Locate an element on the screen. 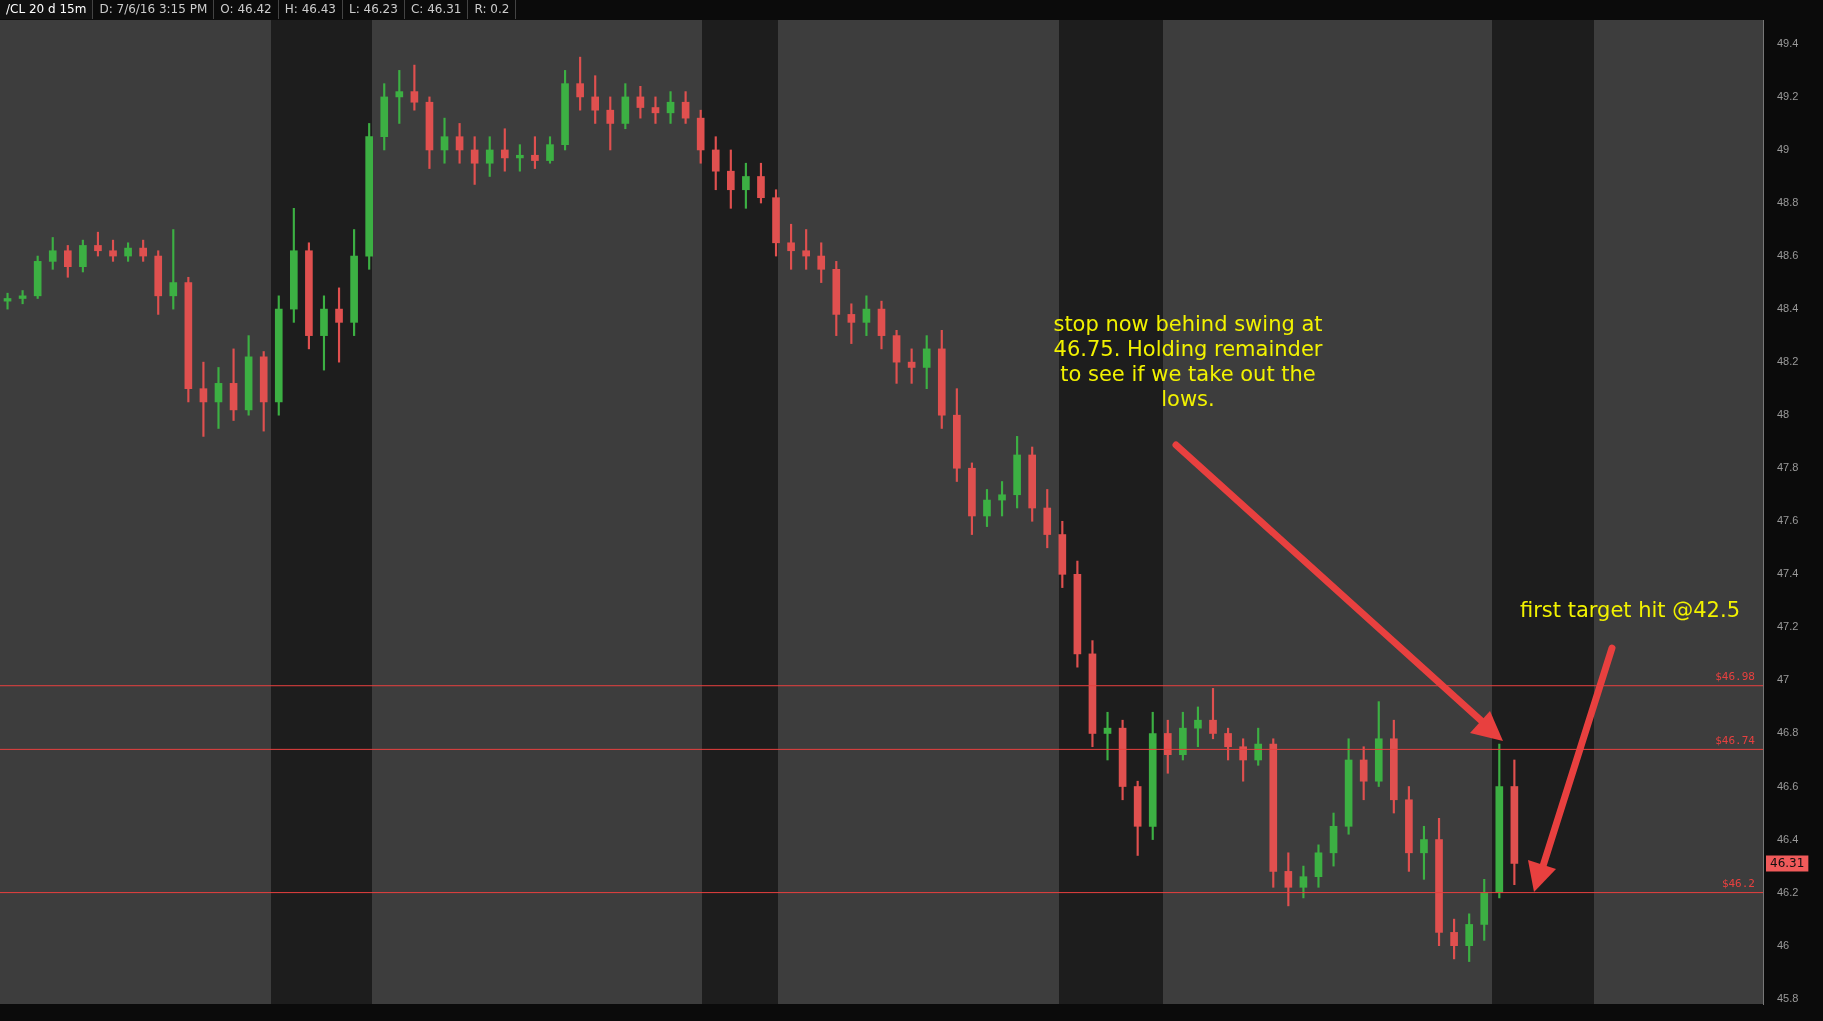  y-tick-label: 48.2 is located at coordinates (1788, 361).